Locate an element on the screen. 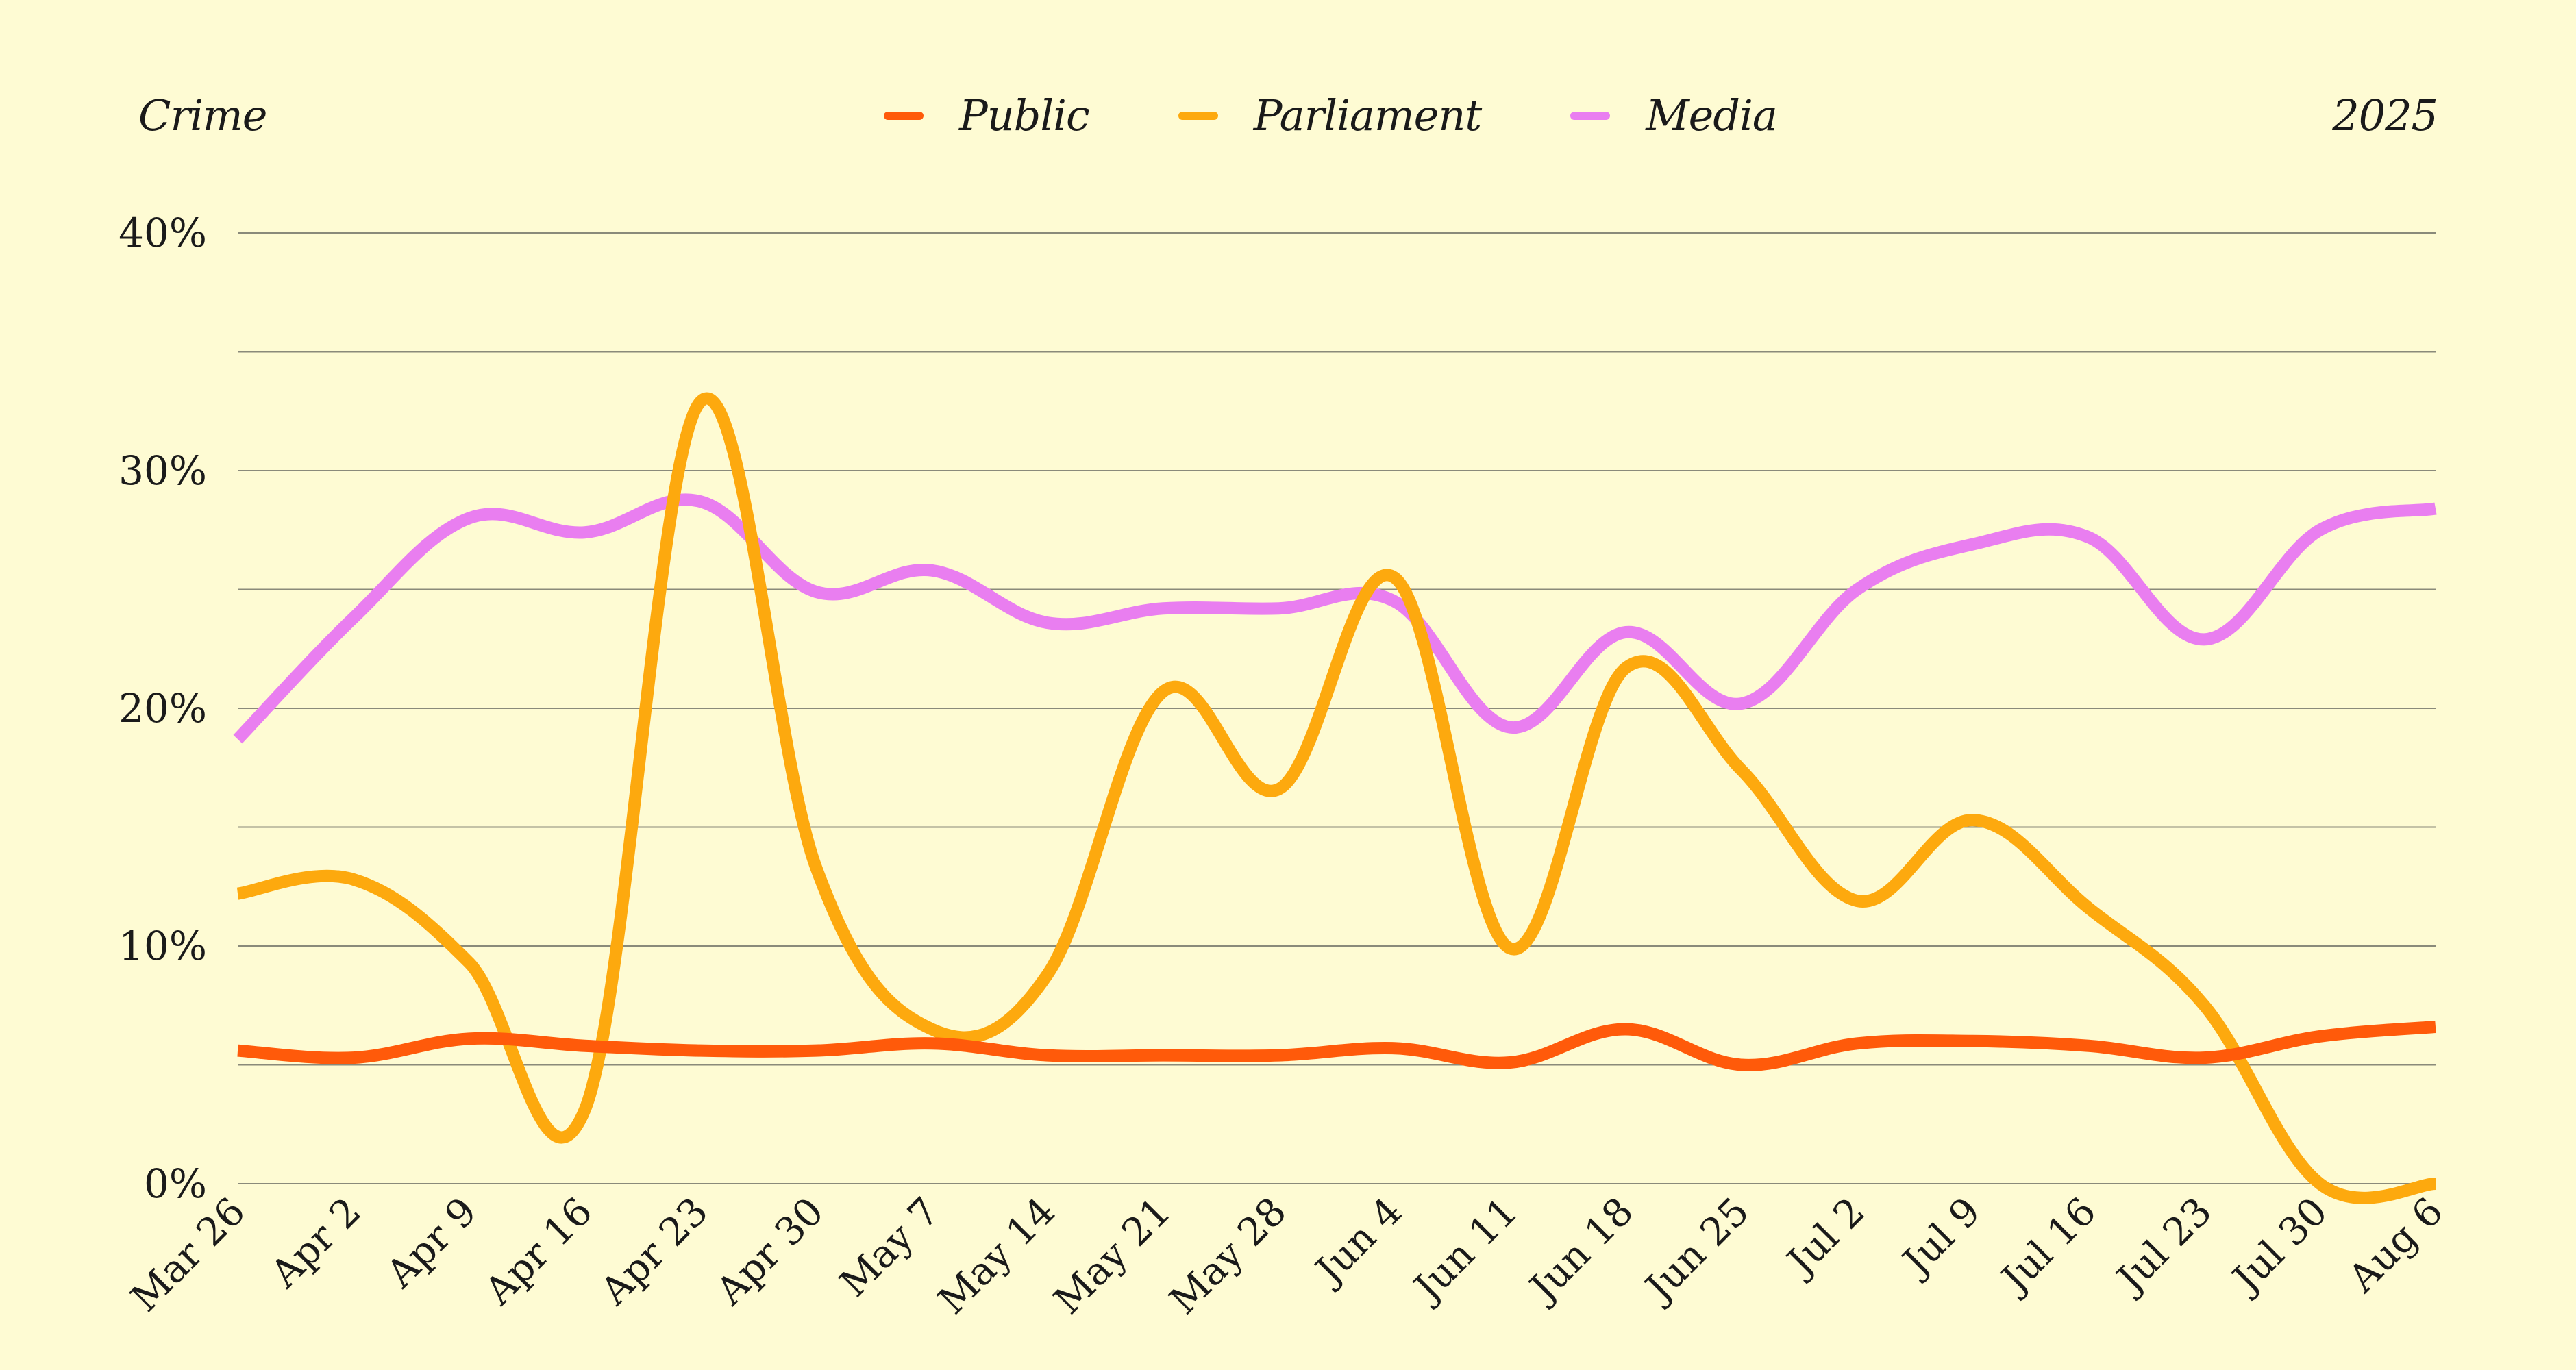 This screenshot has width=2576, height=1370. legend-item-media: Media is located at coordinates (1674, 115).